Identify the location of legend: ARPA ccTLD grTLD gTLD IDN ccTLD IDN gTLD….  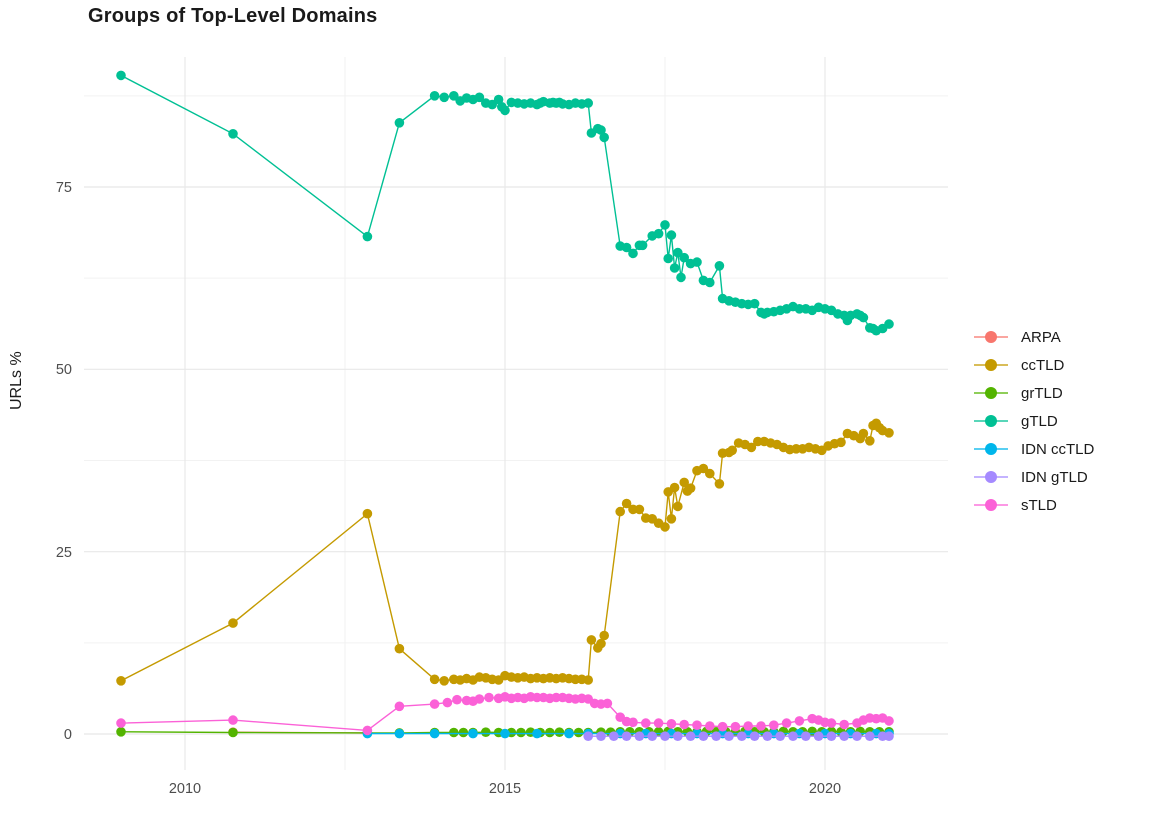
(1067, 421).